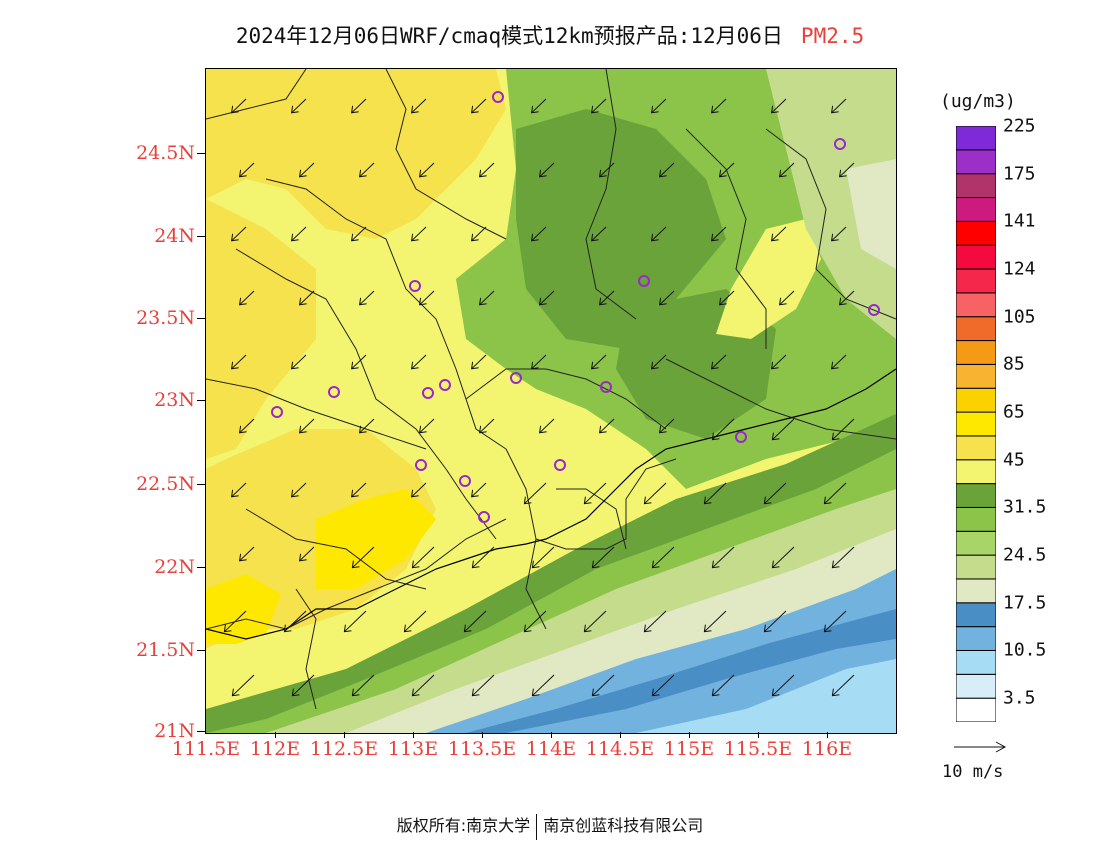 Image resolution: width=1100 pixels, height=850 pixels. What do you see at coordinates (827, 749) in the screenshot?
I see `lon-label: 116E` at bounding box center [827, 749].